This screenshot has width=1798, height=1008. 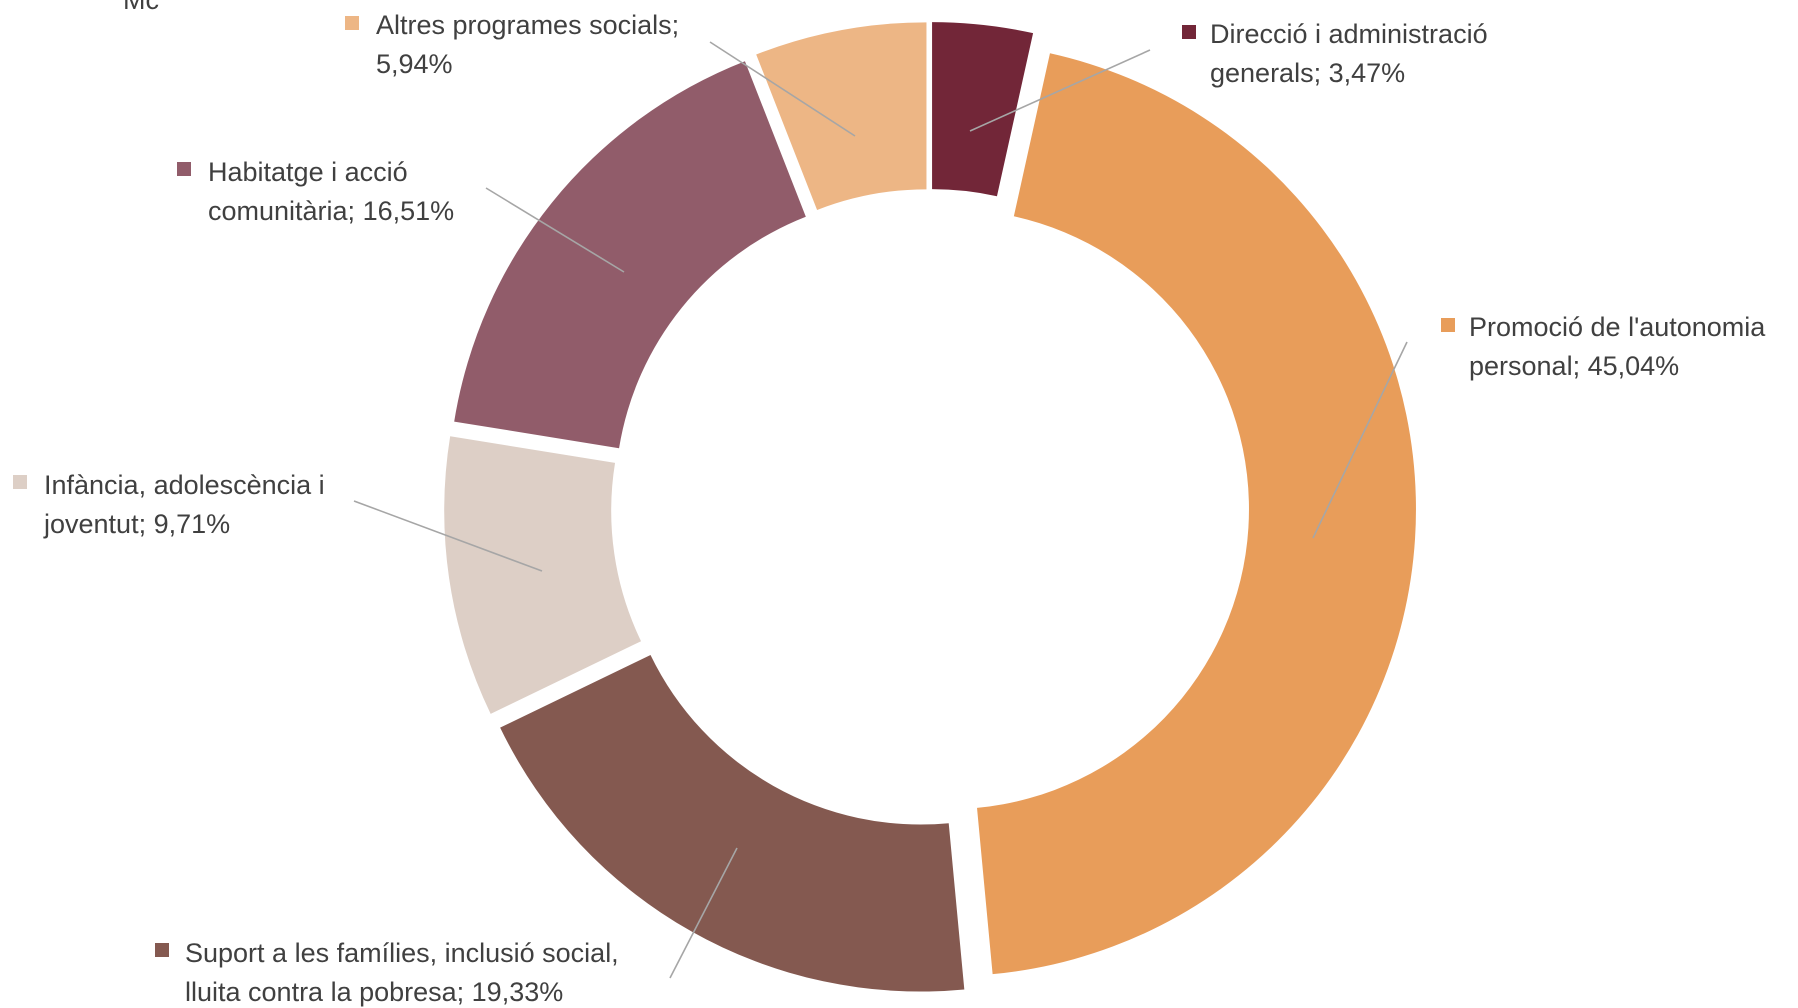 What do you see at coordinates (1617, 327) in the screenshot?
I see `data-label-2-line-1: Promoció de l'autonomia` at bounding box center [1617, 327].